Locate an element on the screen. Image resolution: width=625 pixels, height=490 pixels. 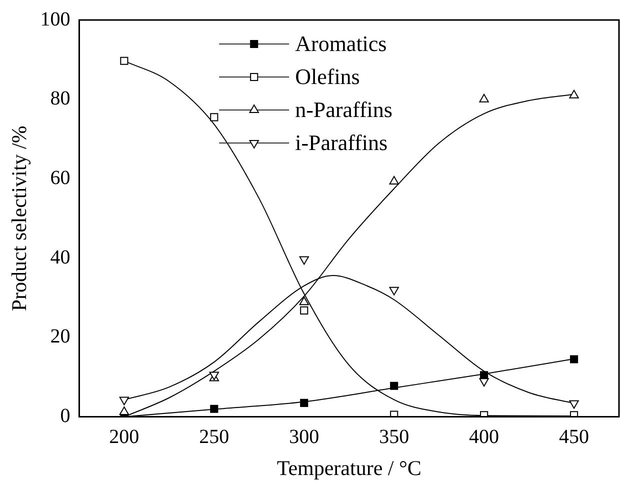
y-tick-label: 60 is located at coordinates (60, 177).